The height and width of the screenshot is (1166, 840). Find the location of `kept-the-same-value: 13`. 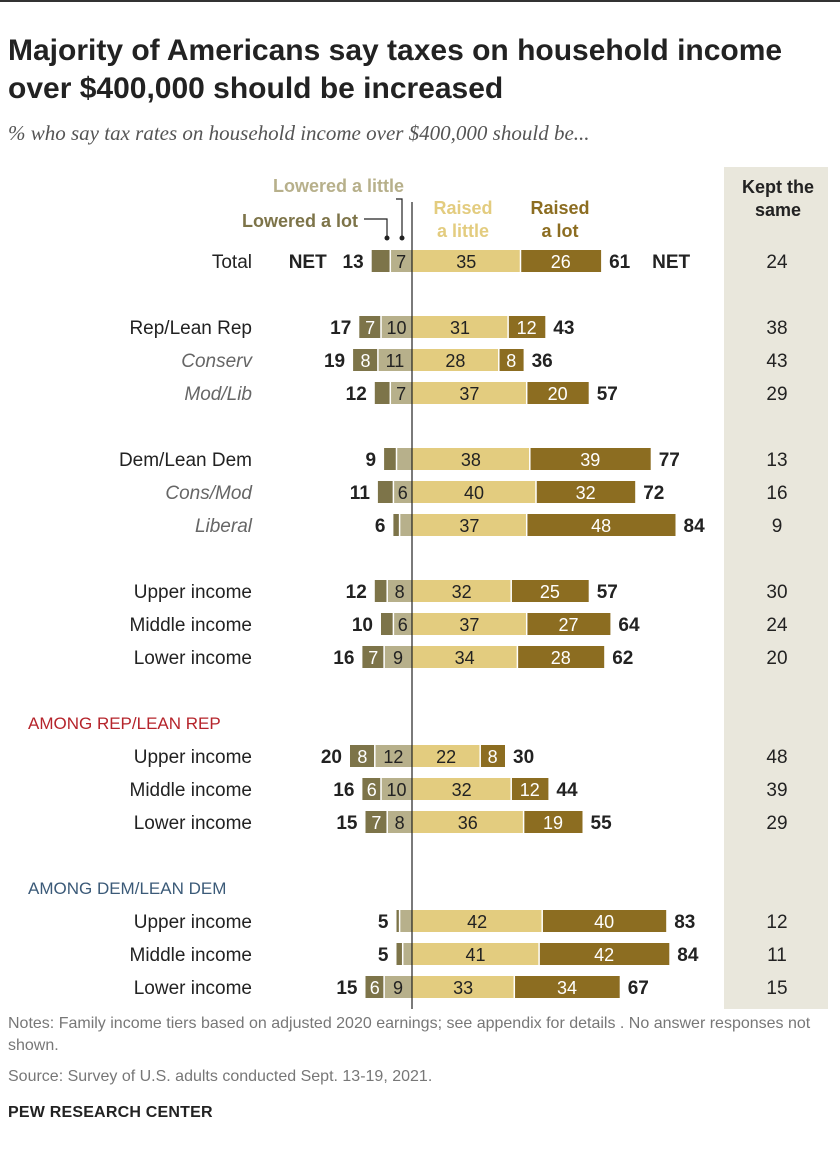

kept-the-same-value: 13 is located at coordinates (776, 460).